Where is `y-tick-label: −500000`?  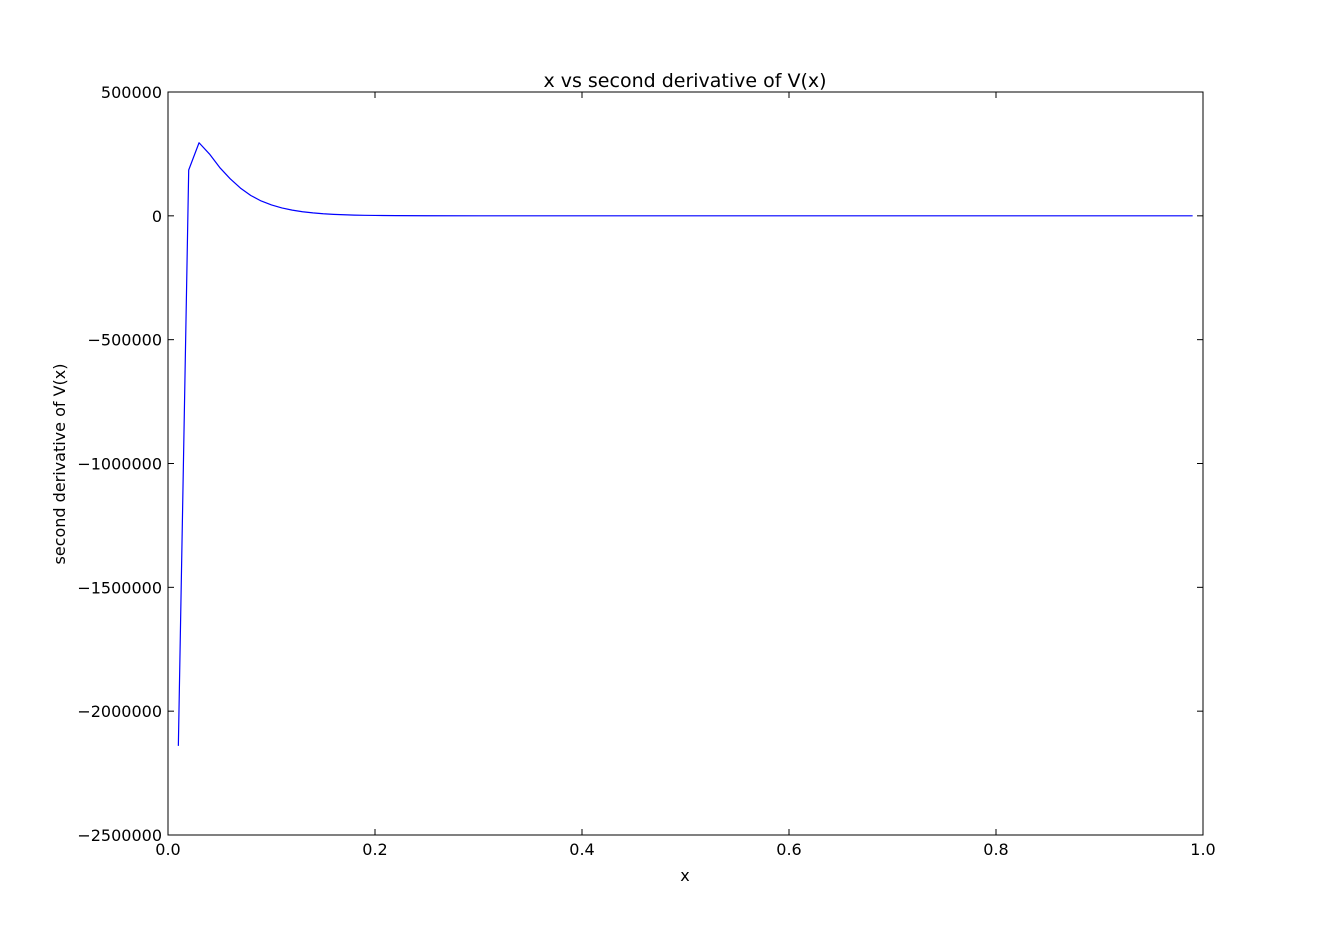
y-tick-label: −500000 is located at coordinates (125, 340).